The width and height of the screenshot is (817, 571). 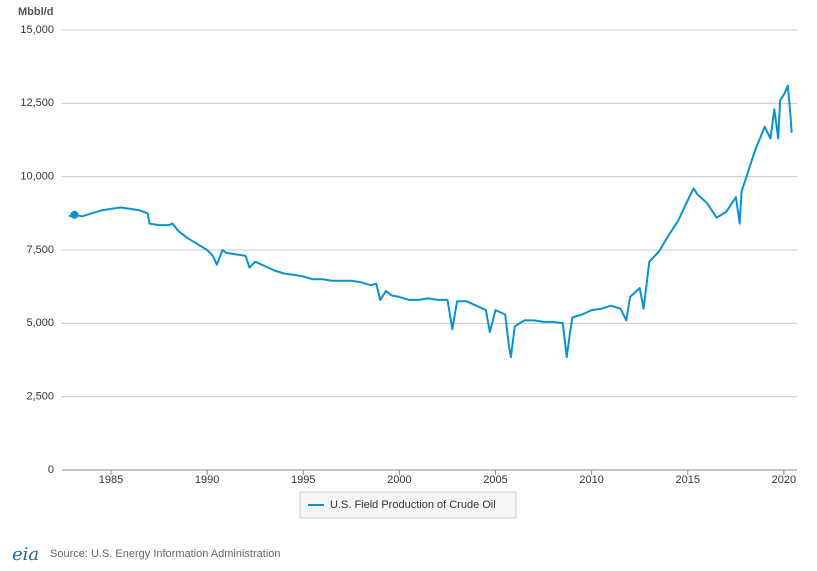 What do you see at coordinates (591, 480) in the screenshot?
I see `x-tick-label: 2010` at bounding box center [591, 480].